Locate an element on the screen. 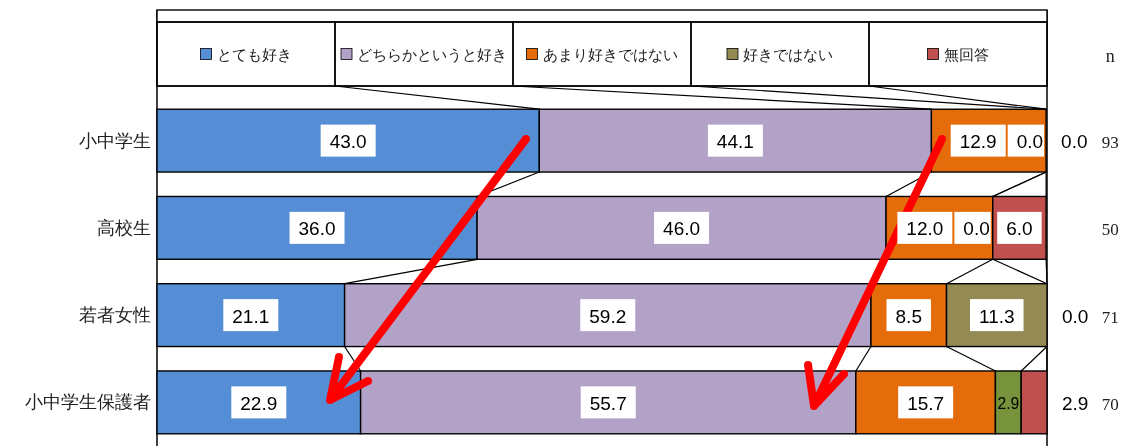  text: 70 is located at coordinates (1110, 404).